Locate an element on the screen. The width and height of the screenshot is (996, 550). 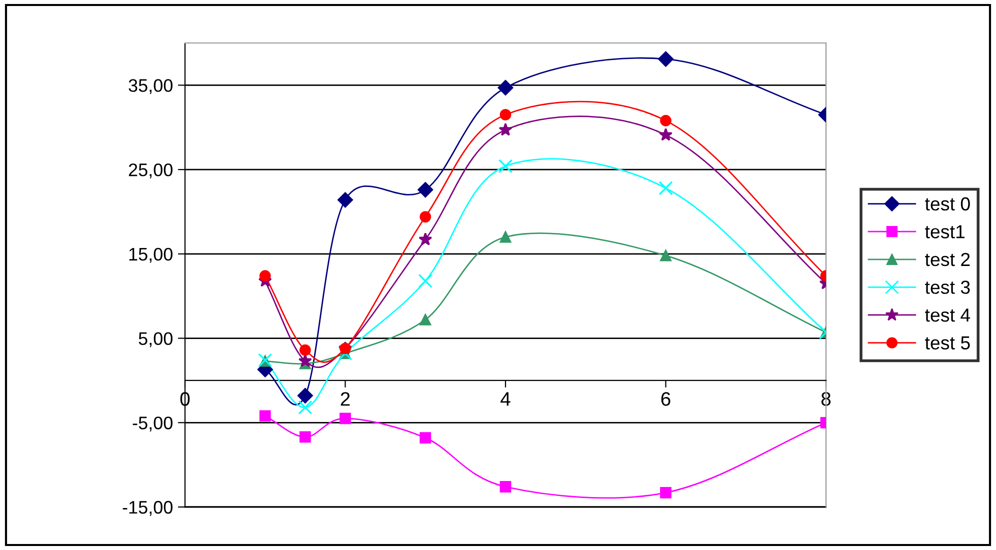
x-tick-label: 4 is located at coordinates (505, 399).